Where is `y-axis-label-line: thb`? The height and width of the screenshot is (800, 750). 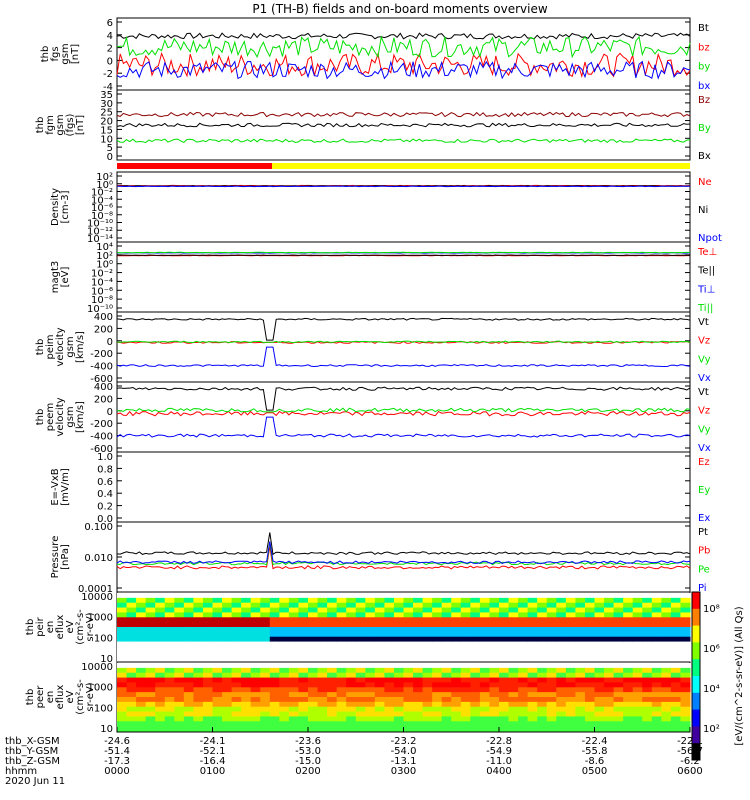
y-axis-label-line: thb is located at coordinates (40, 417).